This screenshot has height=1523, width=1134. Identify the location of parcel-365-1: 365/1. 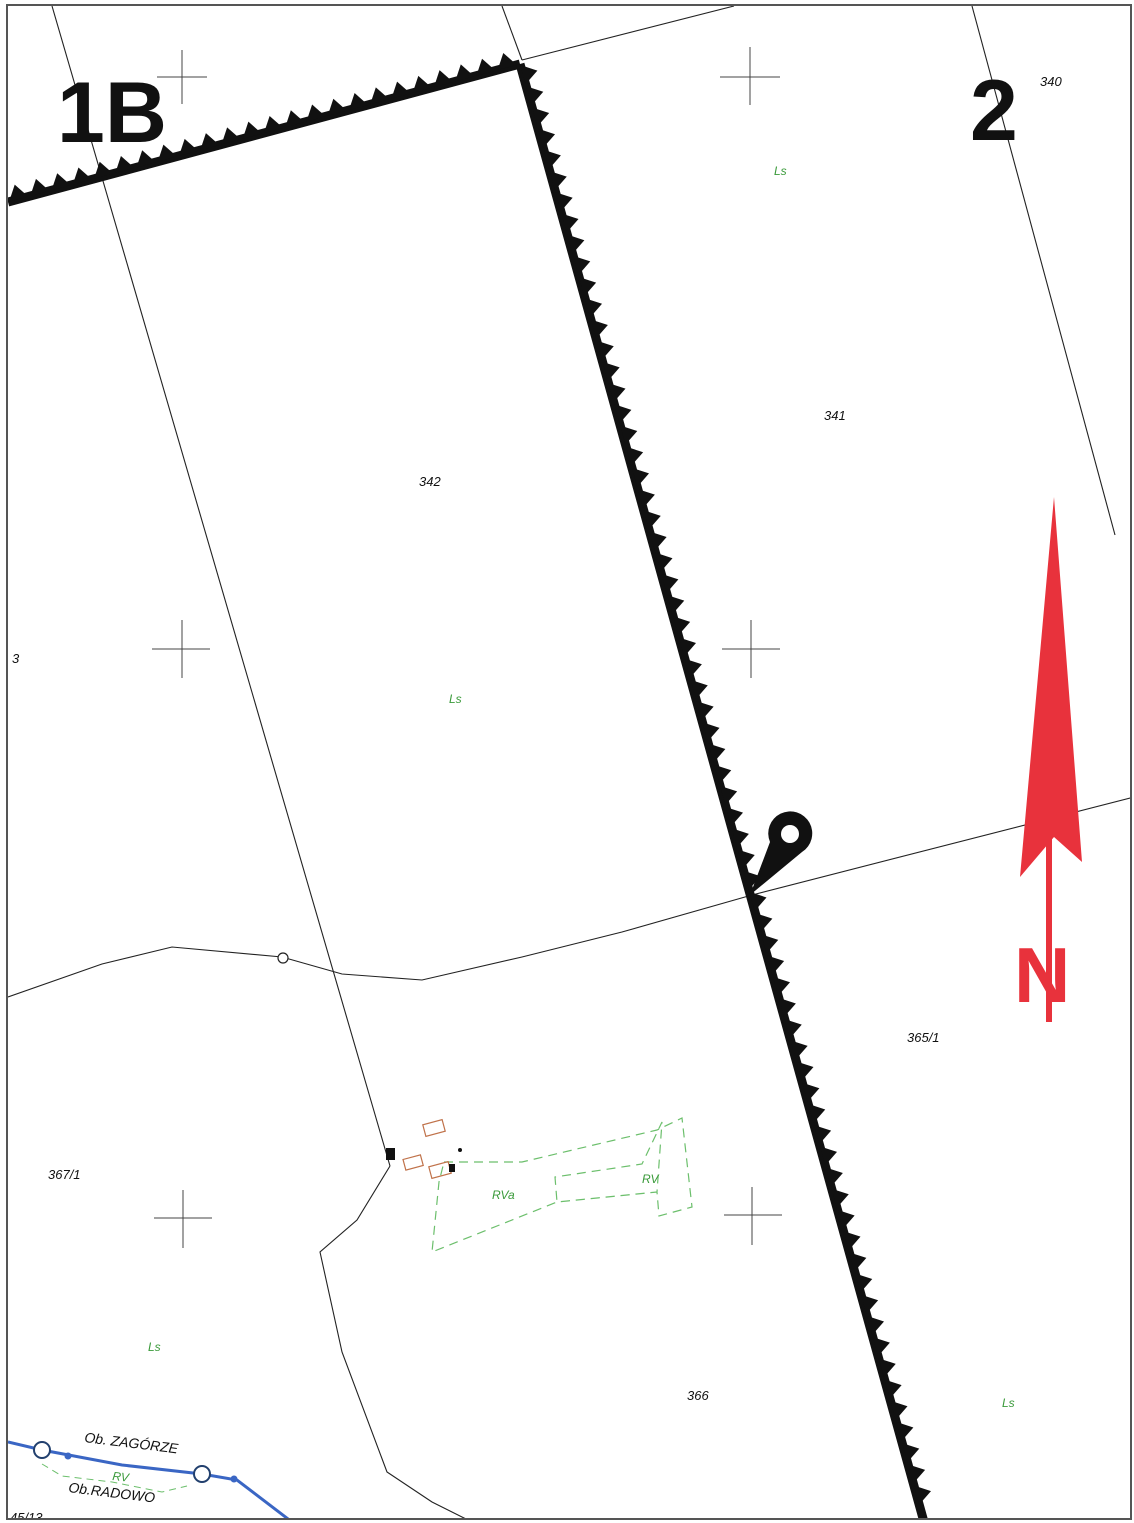
(923, 1037).